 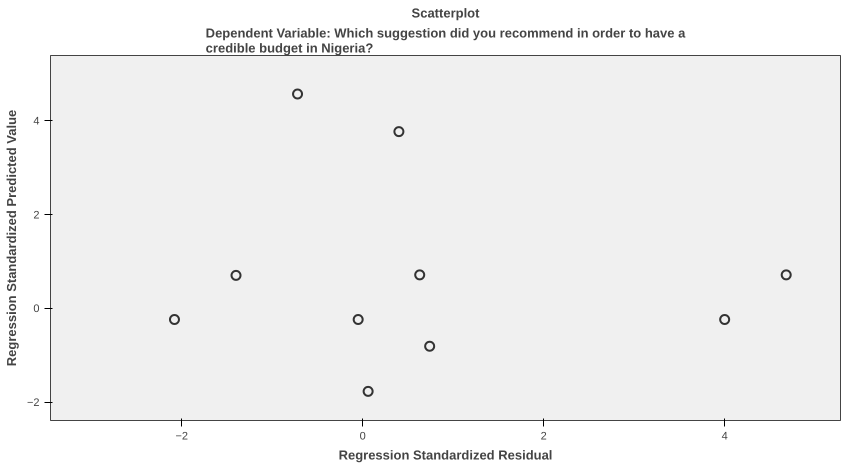 What do you see at coordinates (363, 436) in the screenshot?
I see `x-tick-label: 0` at bounding box center [363, 436].